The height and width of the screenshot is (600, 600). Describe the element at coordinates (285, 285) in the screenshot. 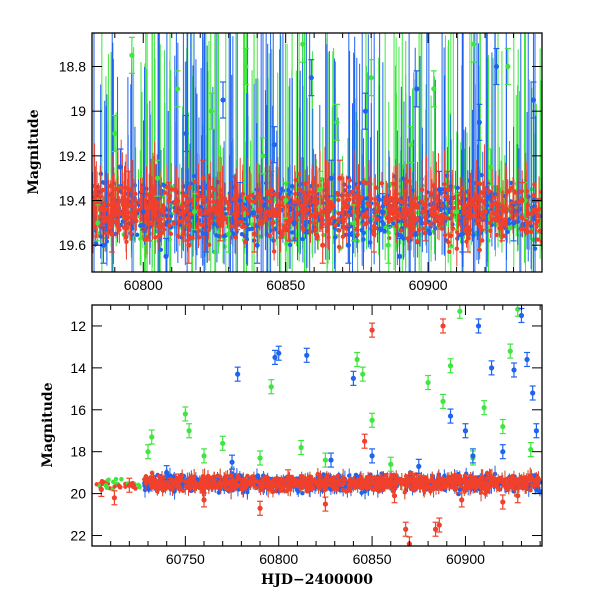

I see `top-x-tick-label: 60850` at that location.